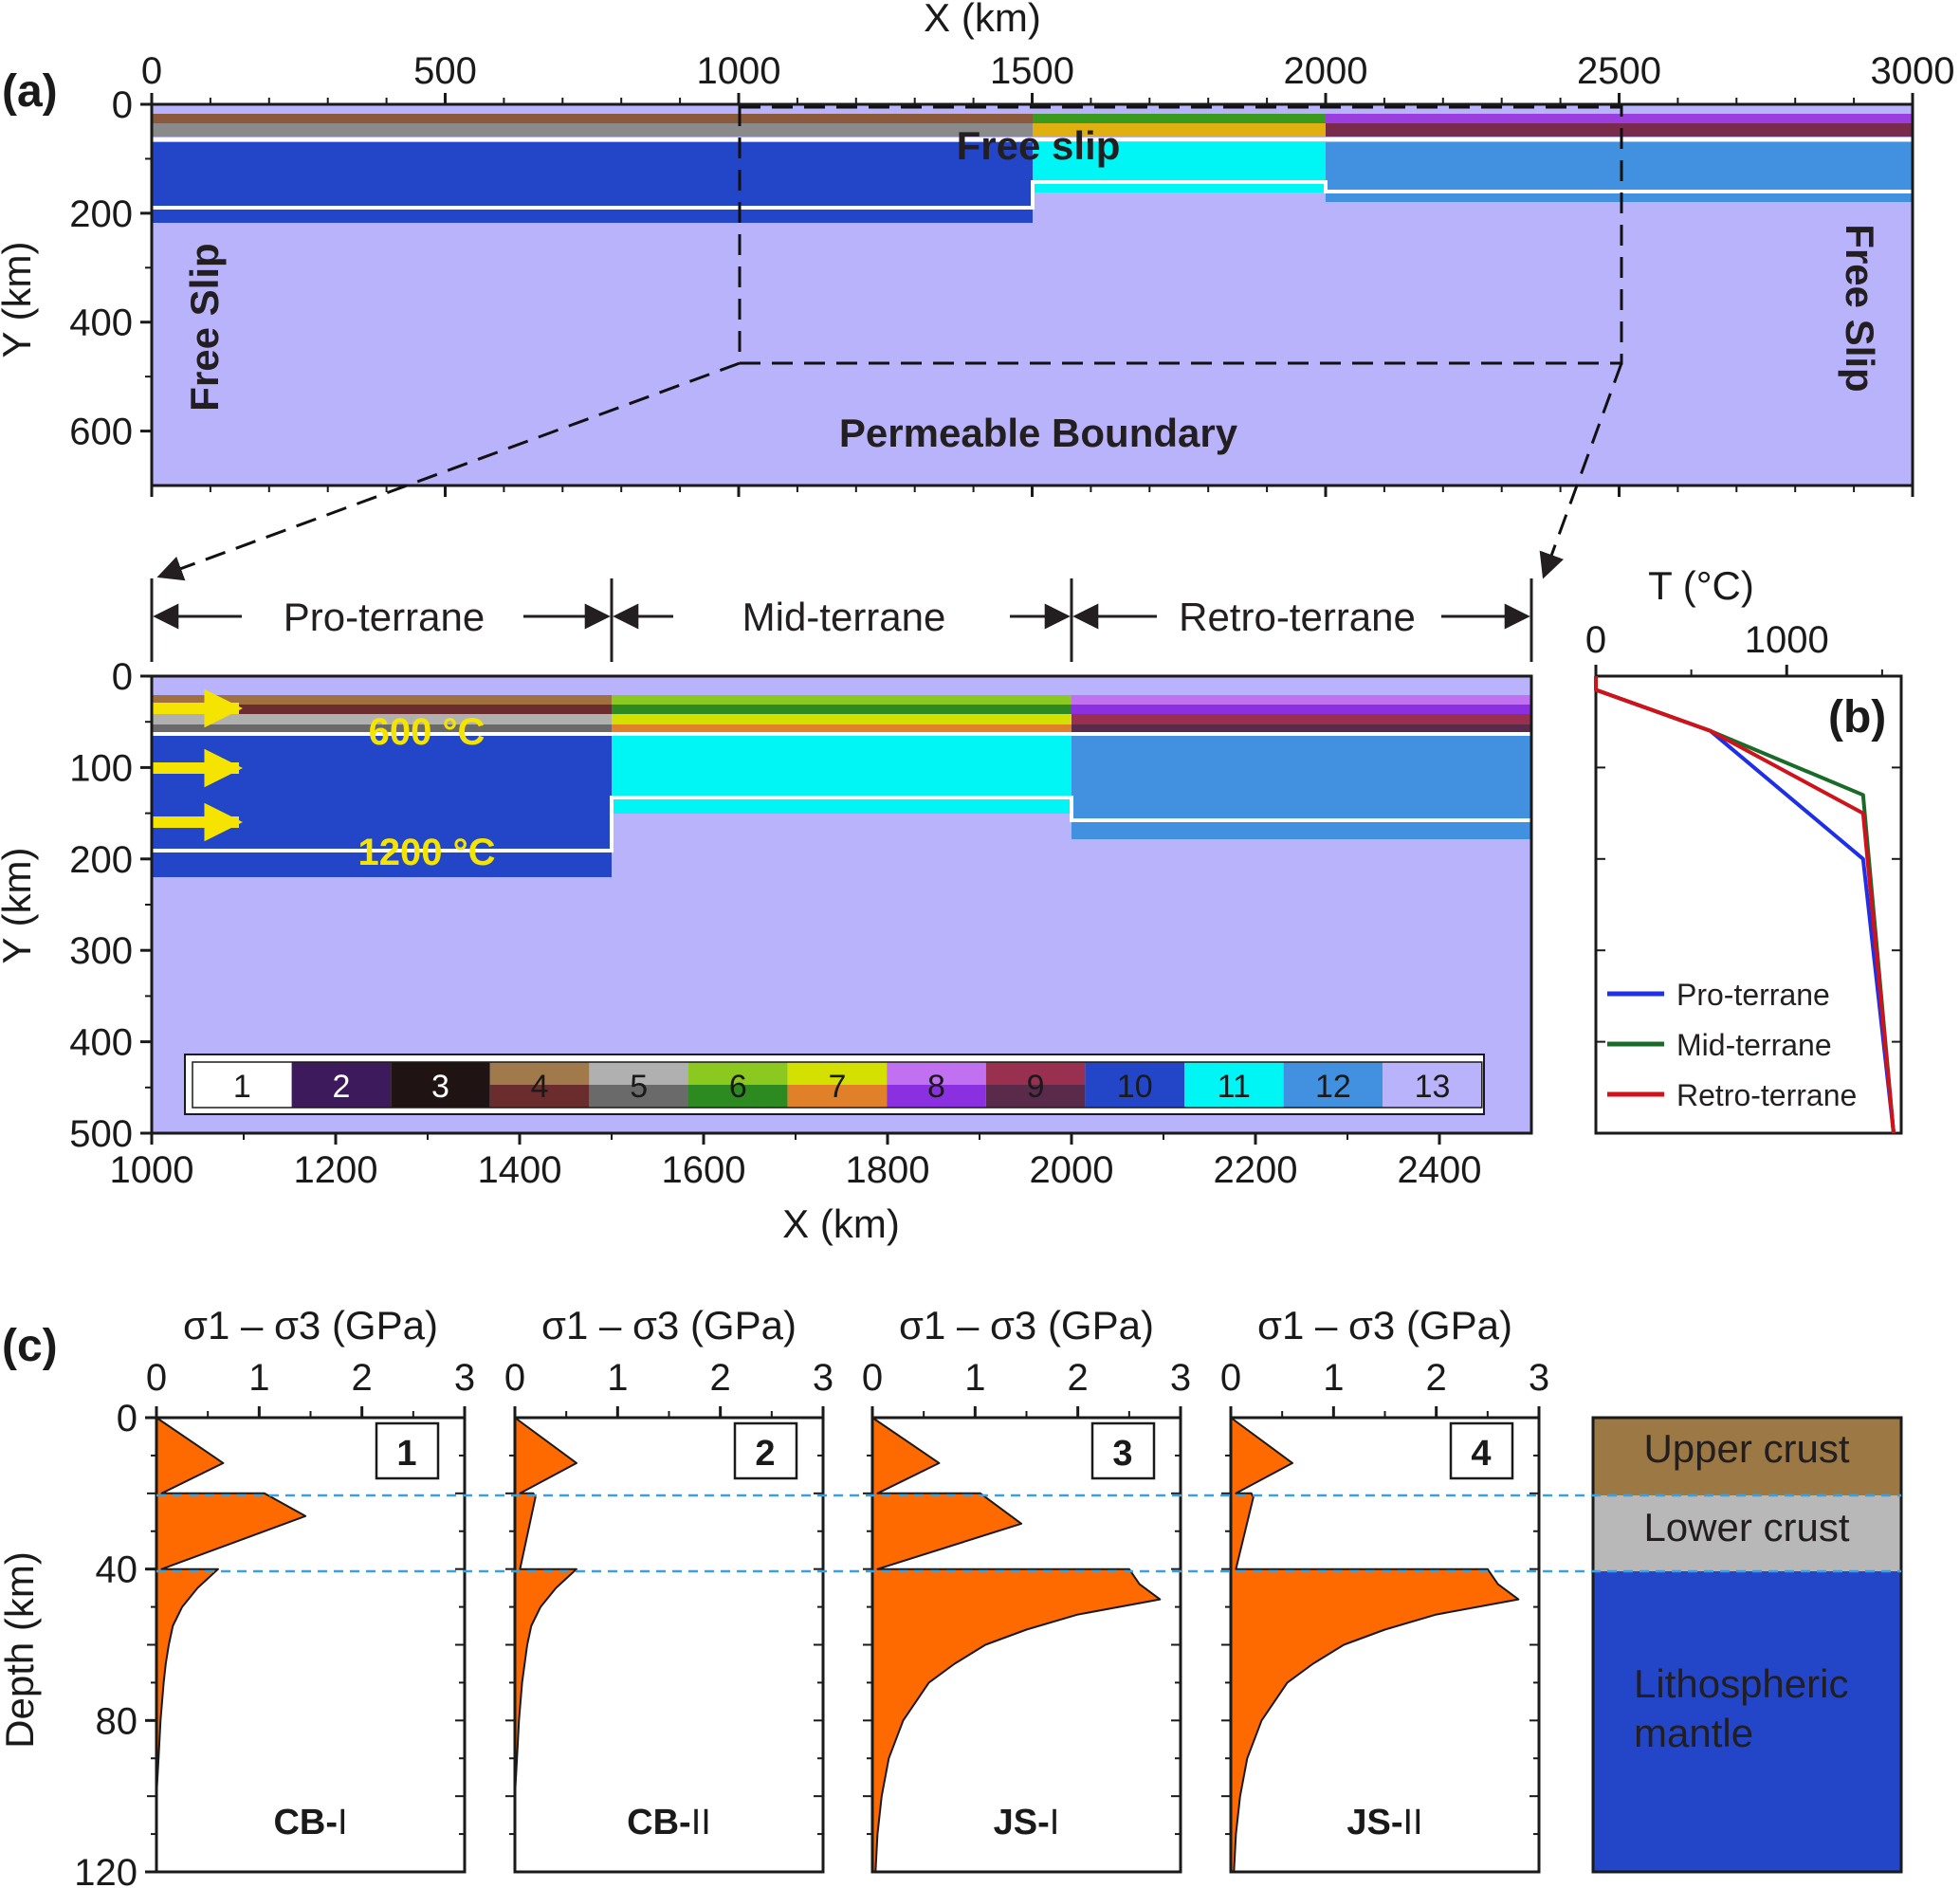  Describe the element at coordinates (888, 1170) in the screenshot. I see `zoom-x-tick-label: 1800` at that location.